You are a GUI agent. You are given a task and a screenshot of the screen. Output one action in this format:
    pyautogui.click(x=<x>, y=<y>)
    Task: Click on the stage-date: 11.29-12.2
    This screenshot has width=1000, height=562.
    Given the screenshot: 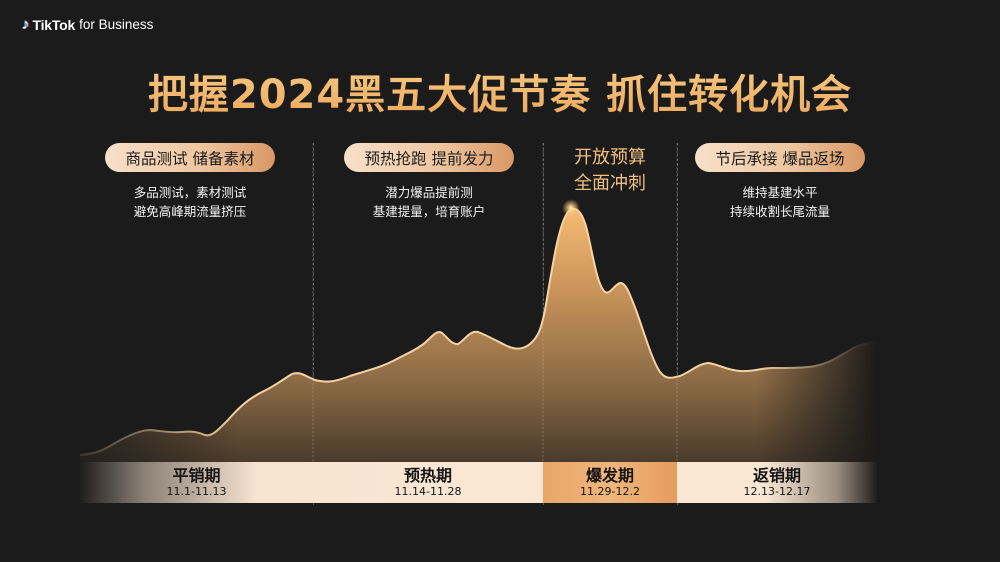 What is the action you would take?
    pyautogui.click(x=610, y=491)
    